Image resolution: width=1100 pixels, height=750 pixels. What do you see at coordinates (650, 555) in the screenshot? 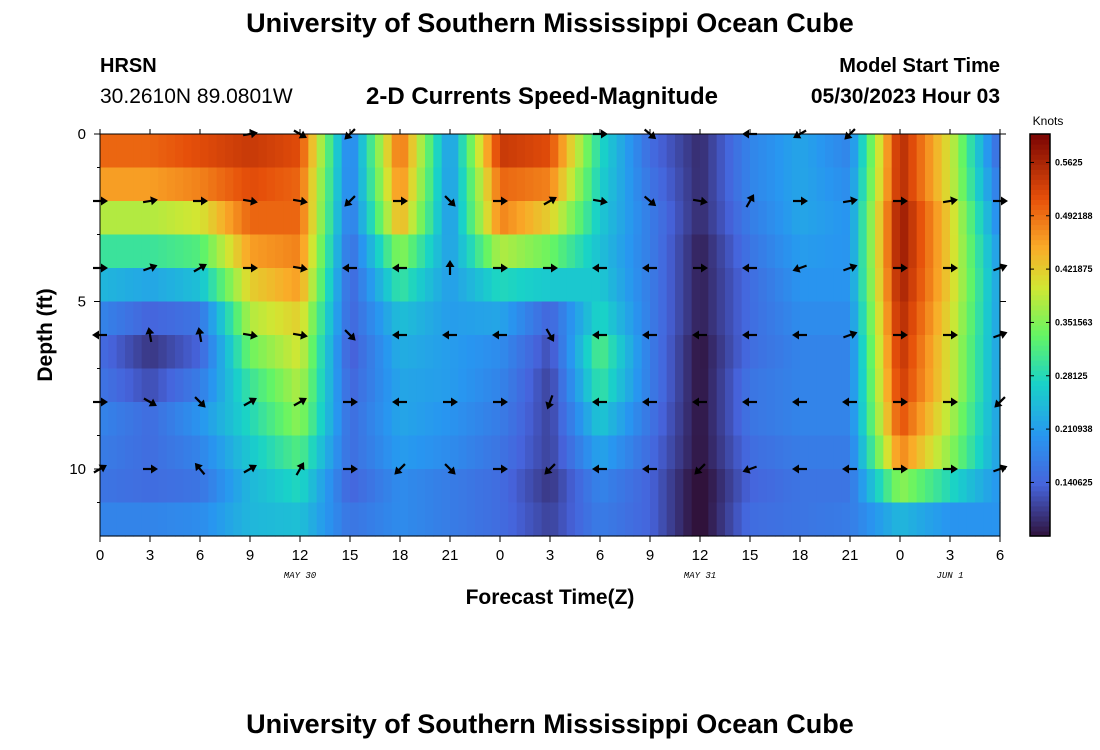
I see `x-tick-label: 9` at bounding box center [650, 555].